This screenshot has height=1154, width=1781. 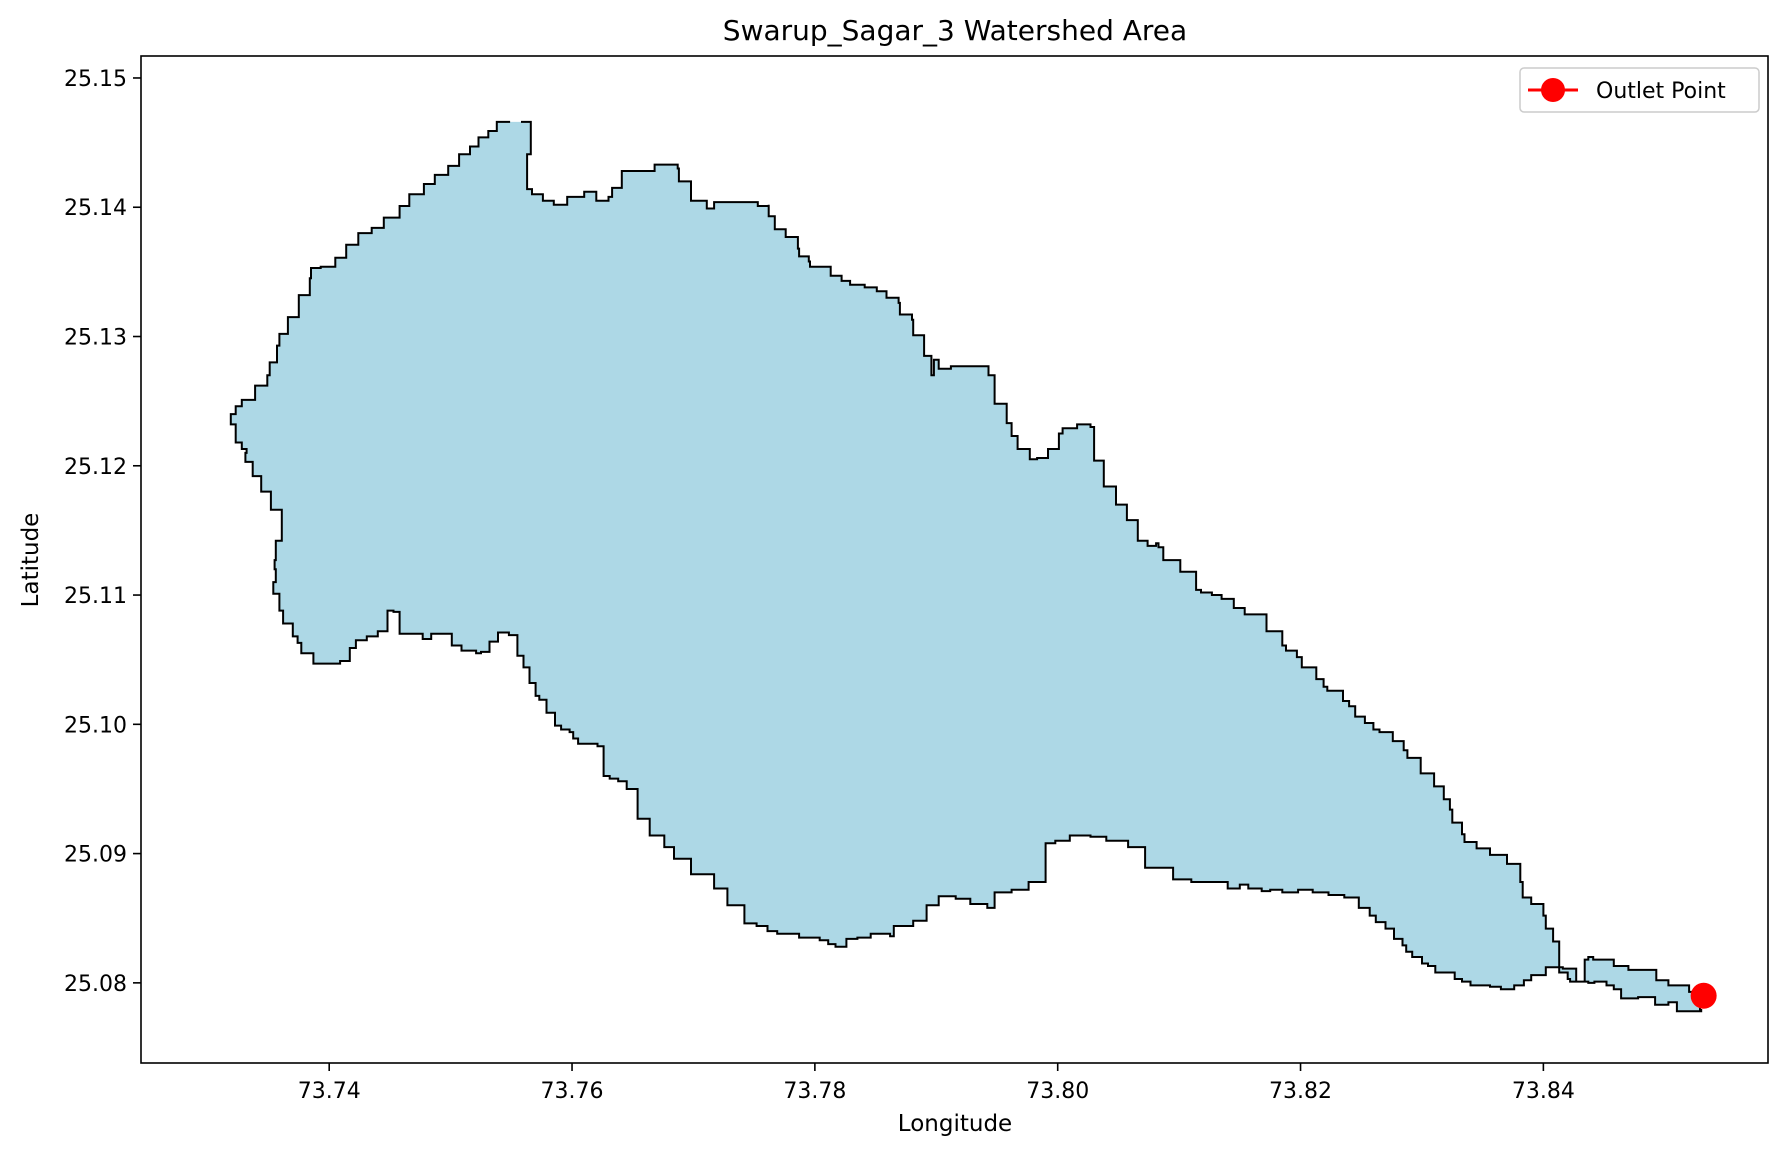 I want to click on x-axis: 73.74 73.76 73.78 73.80 73.82 73.84, so click(x=936, y=1083).